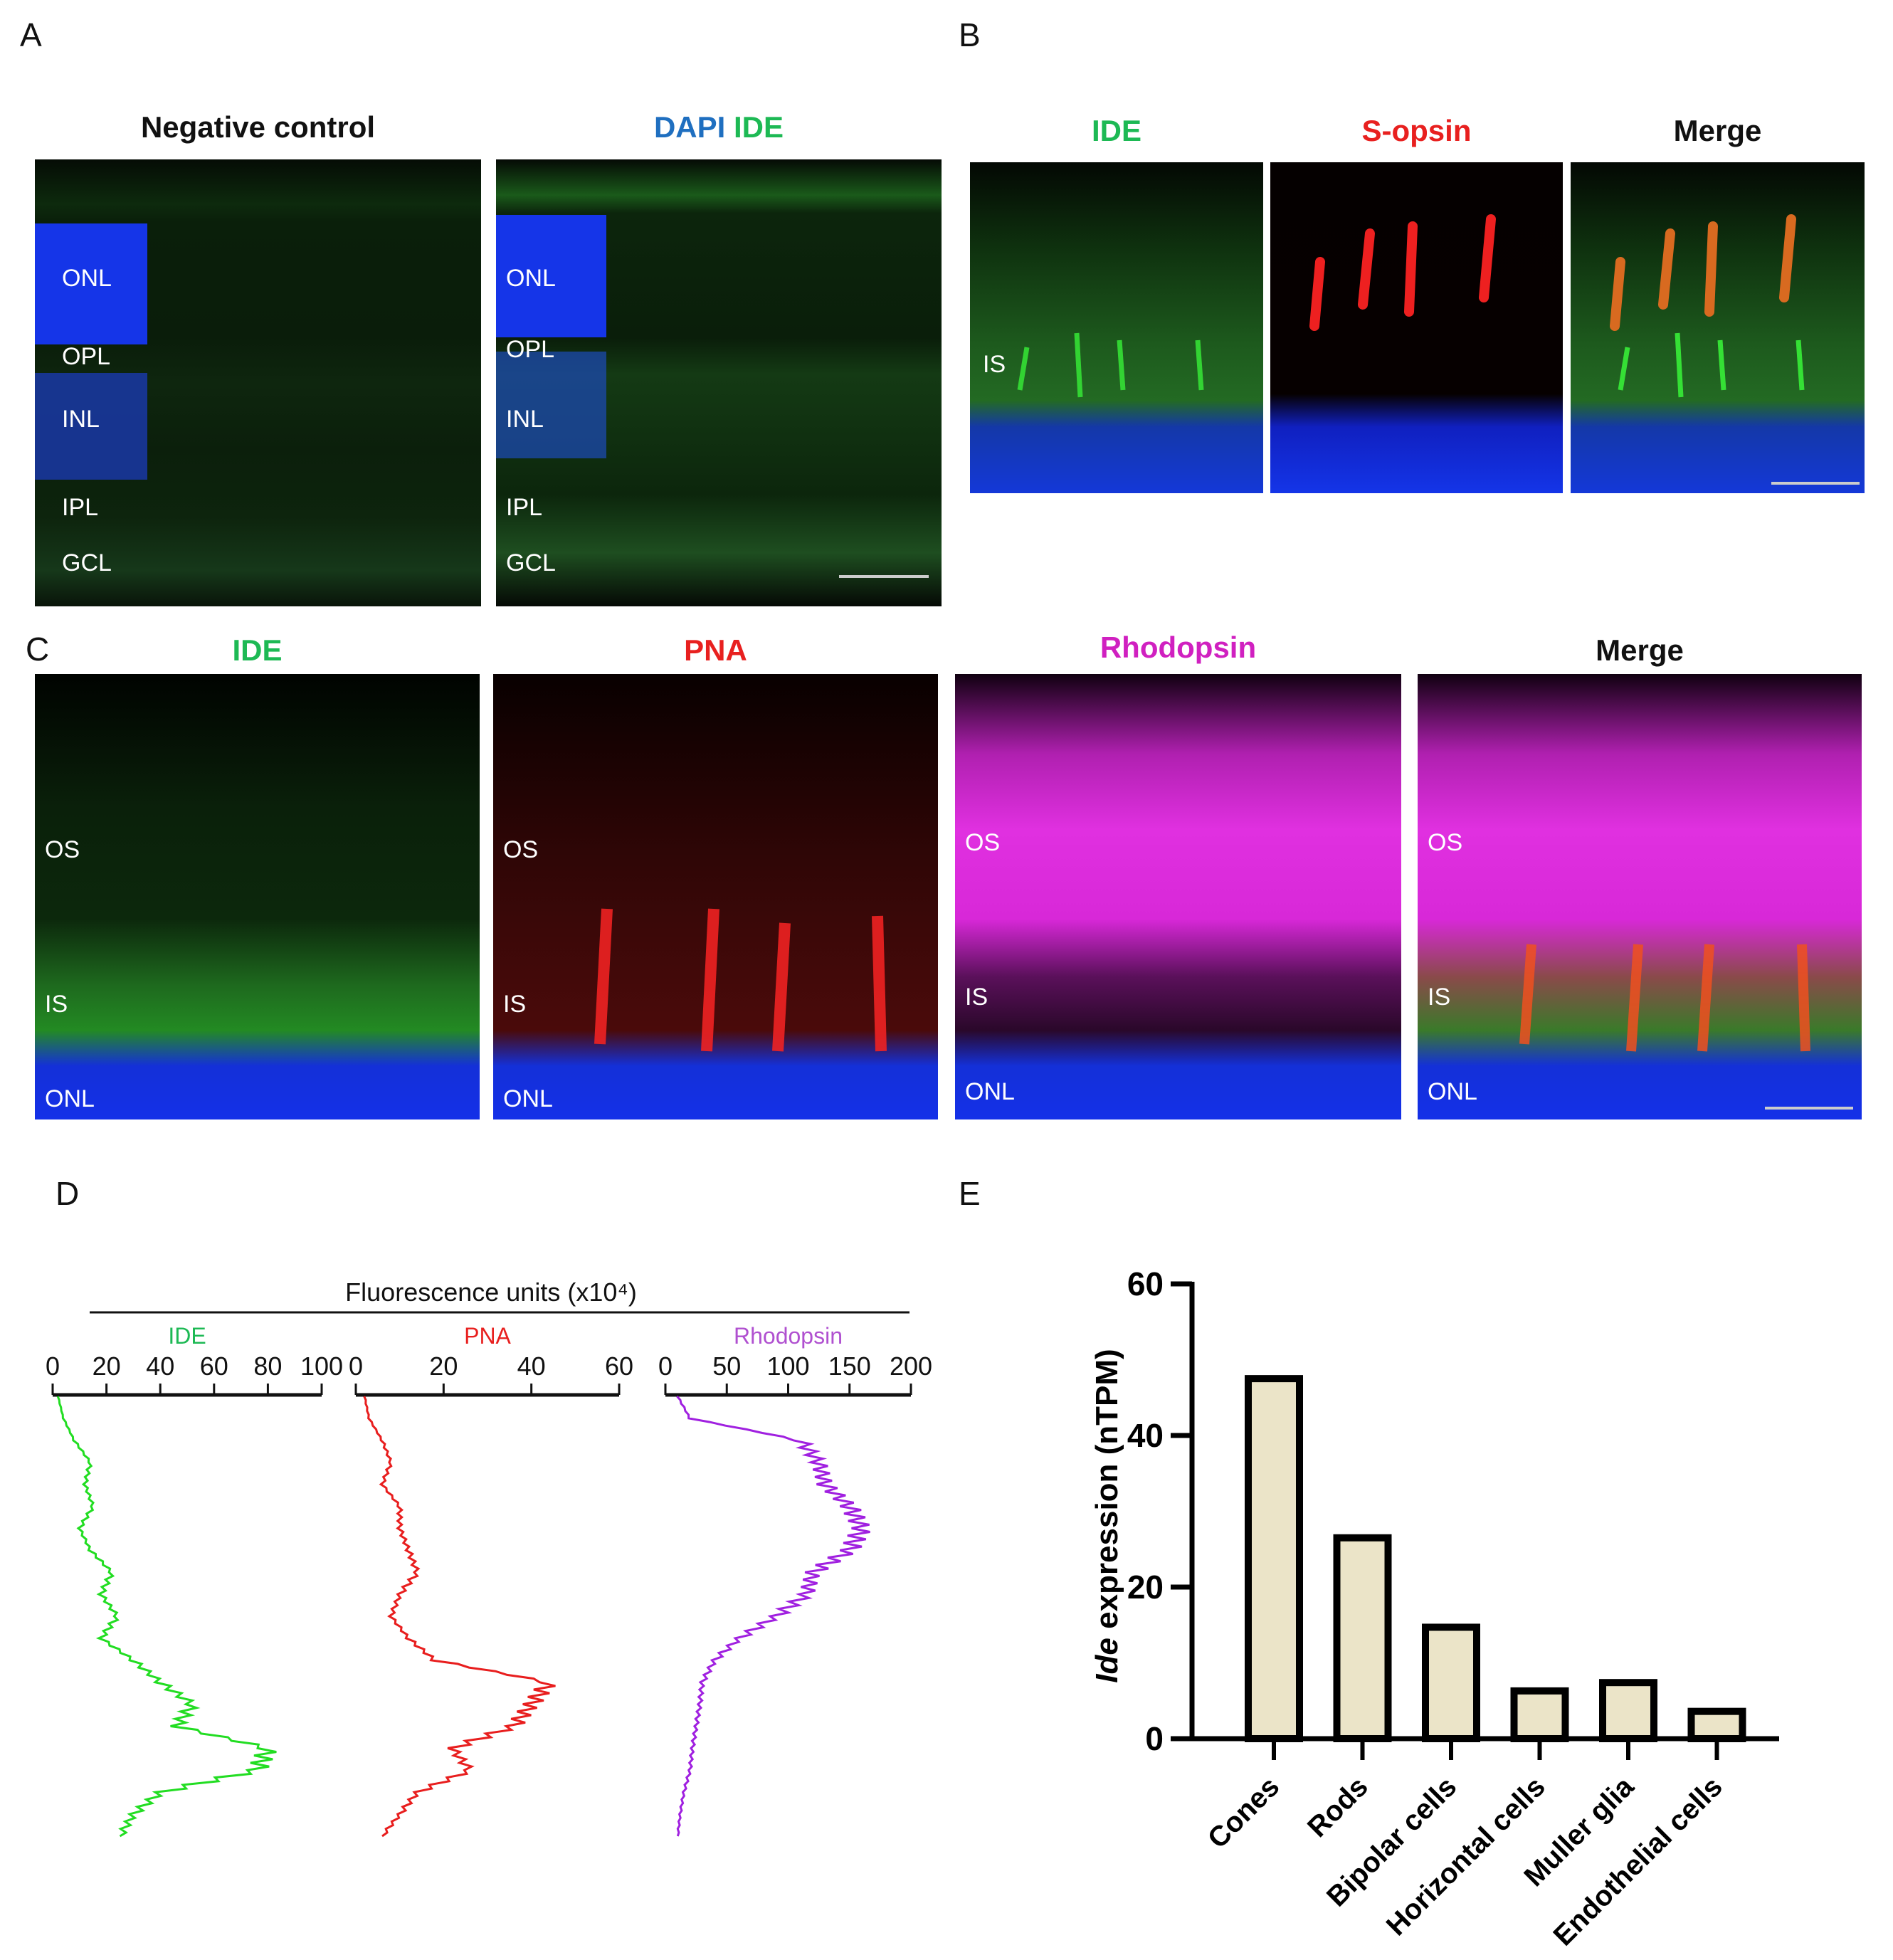 The height and width of the screenshot is (1960, 1893). Describe the element at coordinates (1110, 365) in the screenshot. I see `cone-ide-streaks` at that location.